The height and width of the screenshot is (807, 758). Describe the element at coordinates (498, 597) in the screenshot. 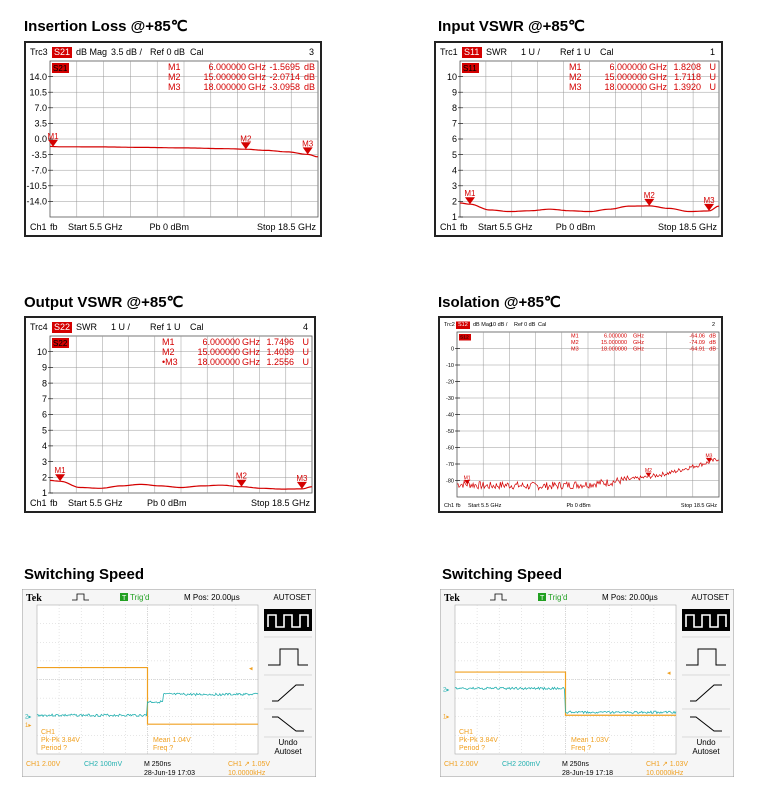

I see `trigger-edge-icon` at that location.